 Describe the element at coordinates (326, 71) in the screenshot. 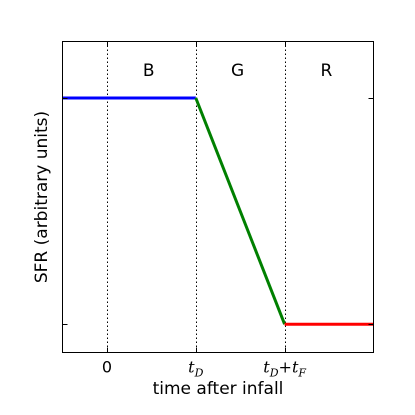

I see `region-label-r: R` at that location.